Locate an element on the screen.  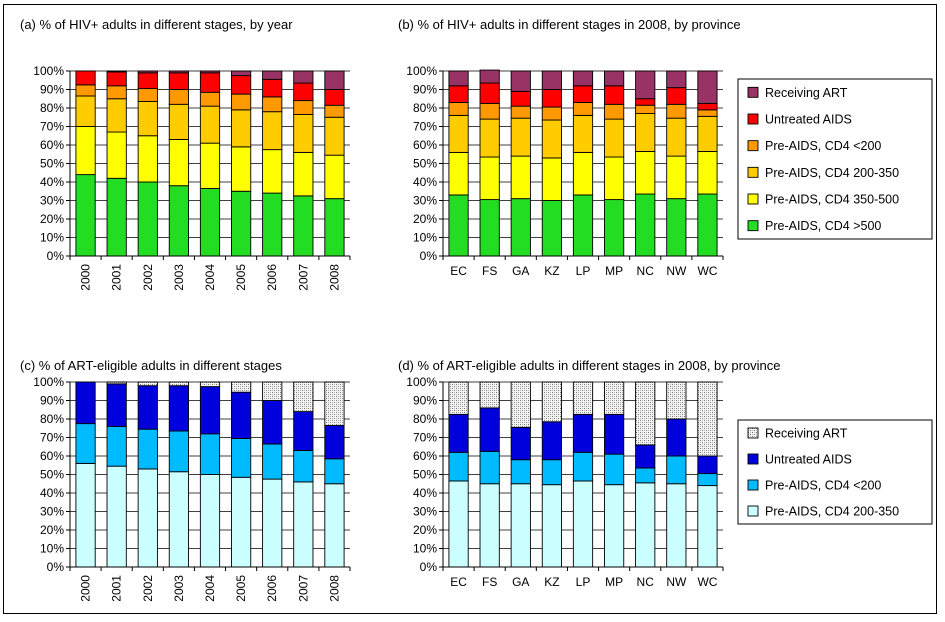
chart-a-xtick-label: 2008 is located at coordinates (334, 277).